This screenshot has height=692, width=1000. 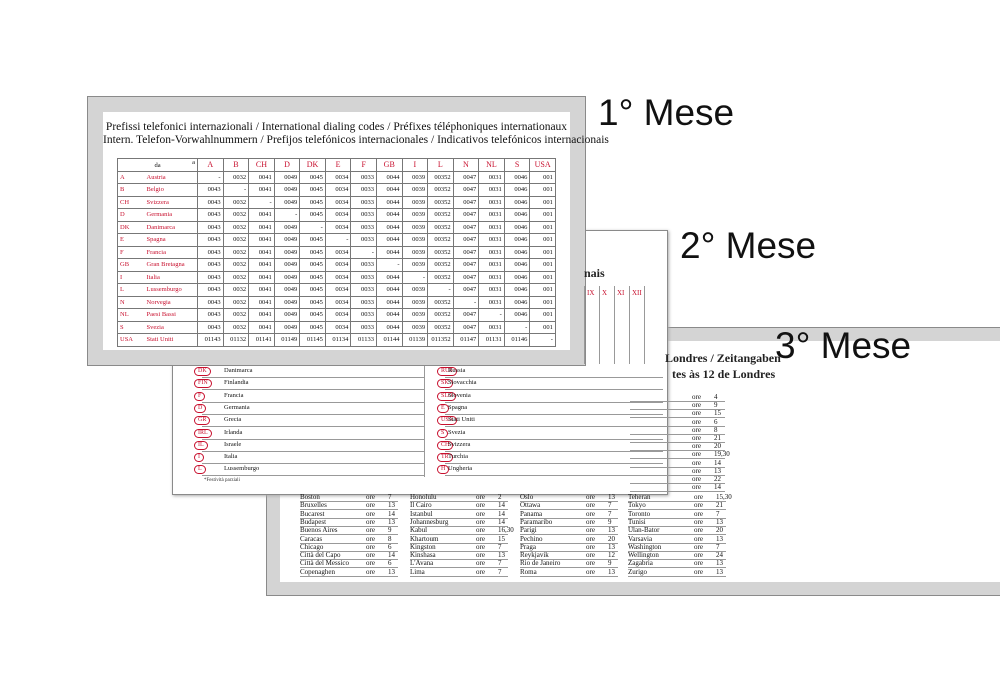 What do you see at coordinates (415, 177) in the screenshot?
I see `cell: 0039` at bounding box center [415, 177].